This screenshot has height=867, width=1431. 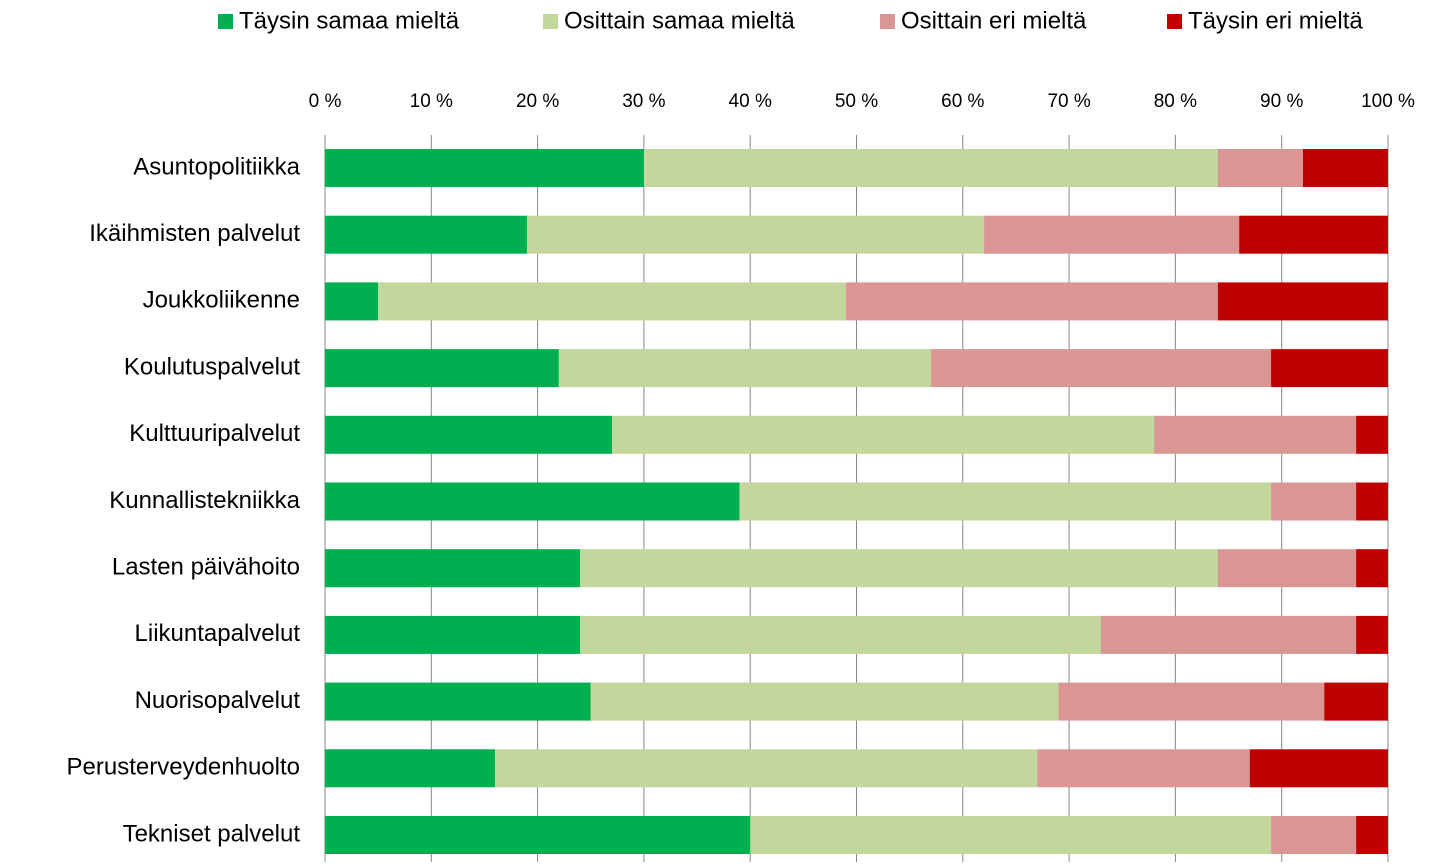 I want to click on legend-label: Osittain eri mieltä, so click(x=994, y=20).